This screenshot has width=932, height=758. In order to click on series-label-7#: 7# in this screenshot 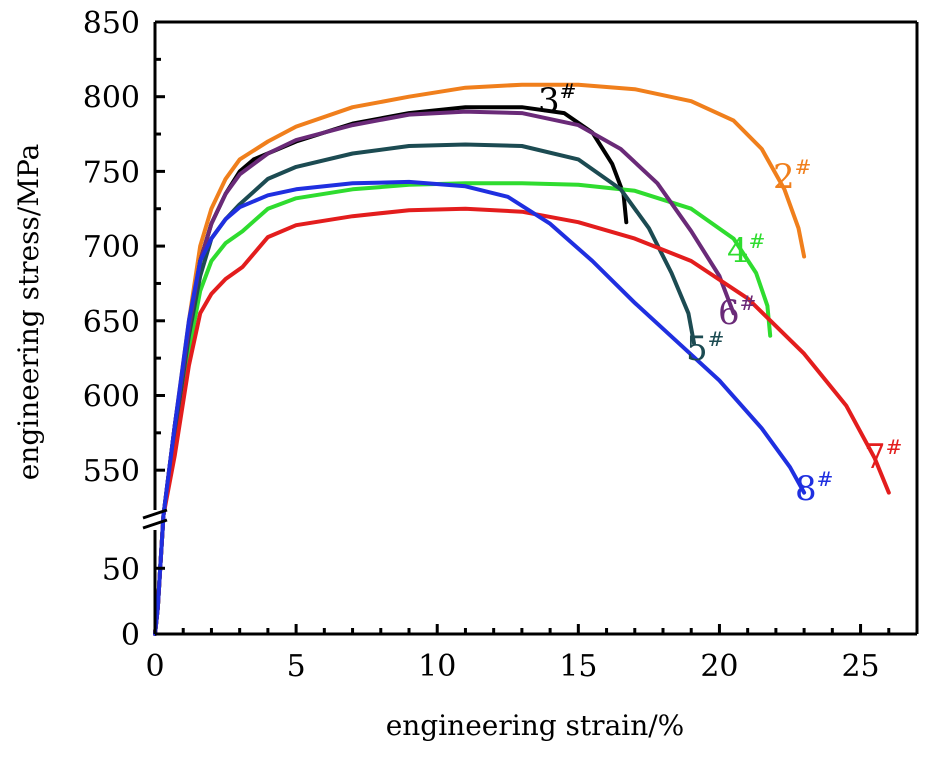, I will do `click(883, 456)`.